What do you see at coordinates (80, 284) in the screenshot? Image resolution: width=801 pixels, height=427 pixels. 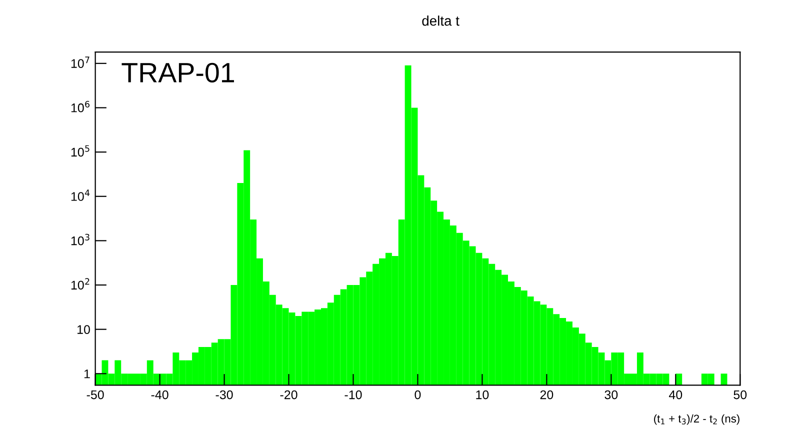 I see `y-tick-label: 10$^{2}$` at bounding box center [80, 284].